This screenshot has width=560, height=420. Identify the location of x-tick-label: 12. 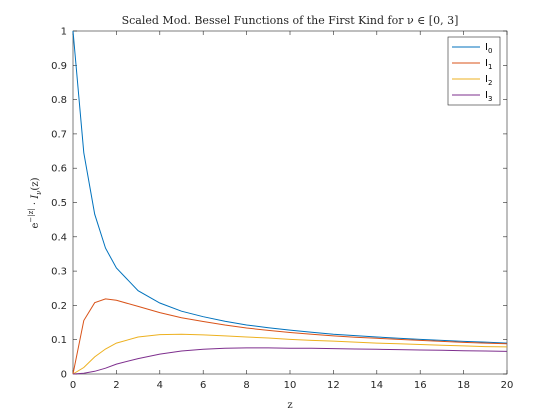
(333, 385).